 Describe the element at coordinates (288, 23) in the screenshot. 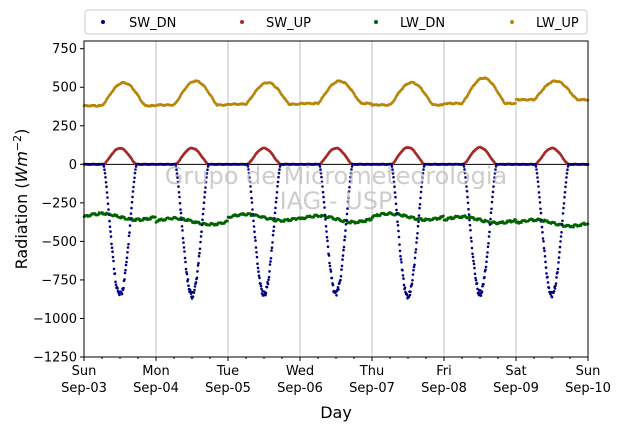

I see `legend-label-sw-up: SW_UP` at that location.